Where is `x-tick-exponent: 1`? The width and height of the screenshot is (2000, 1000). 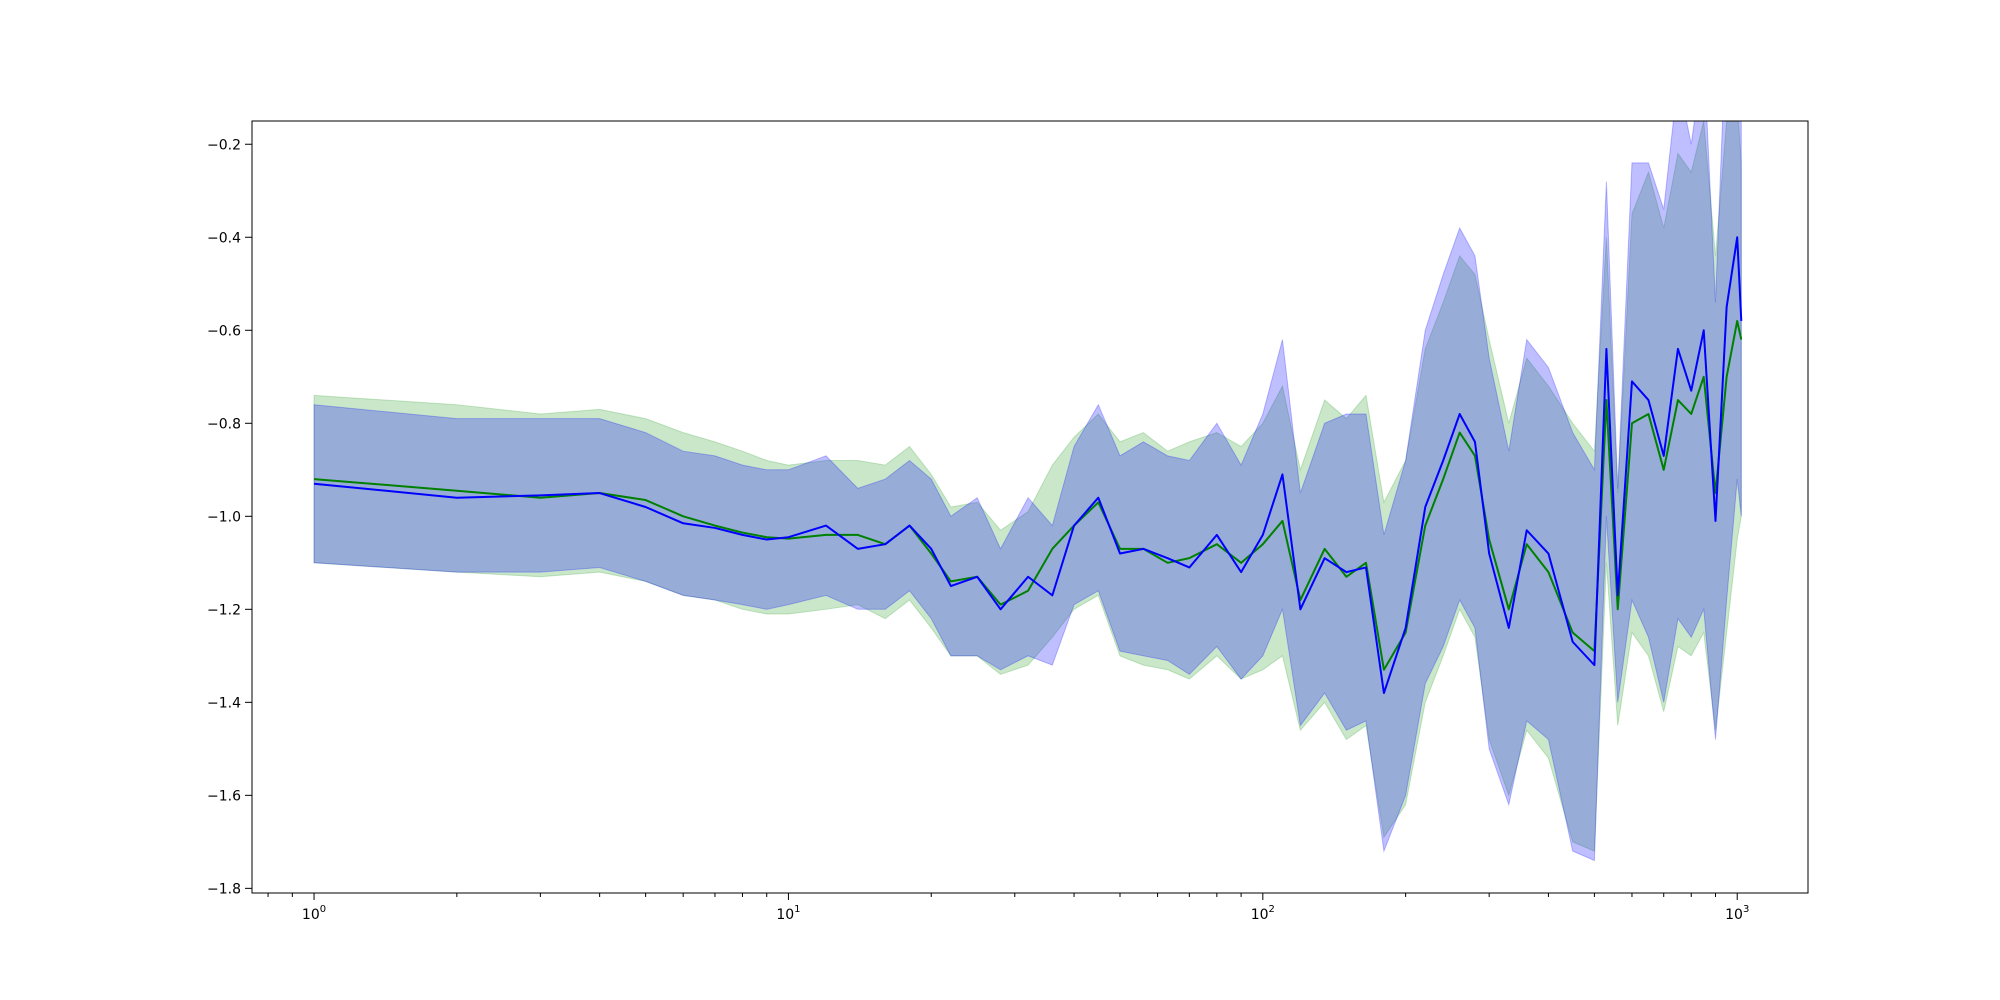
x-tick-exponent: 1 is located at coordinates (797, 909).